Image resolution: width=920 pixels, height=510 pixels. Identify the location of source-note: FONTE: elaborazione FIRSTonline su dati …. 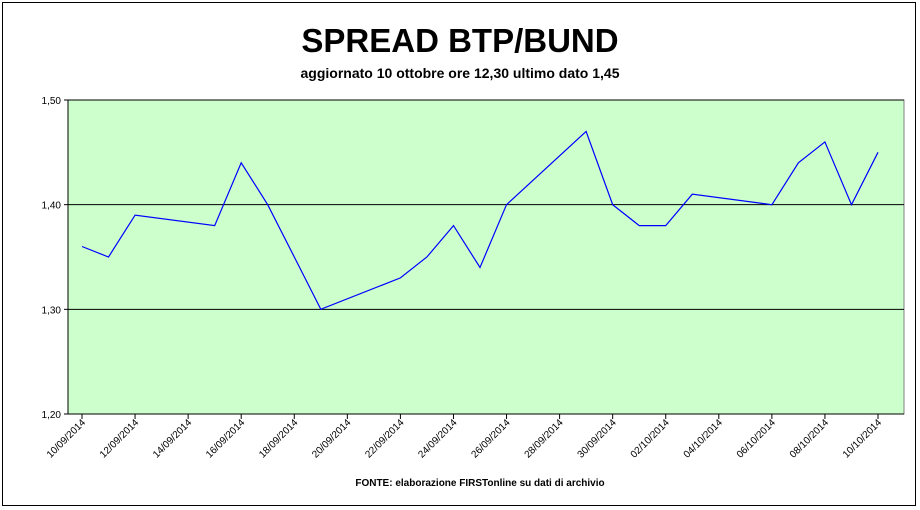
(480, 483).